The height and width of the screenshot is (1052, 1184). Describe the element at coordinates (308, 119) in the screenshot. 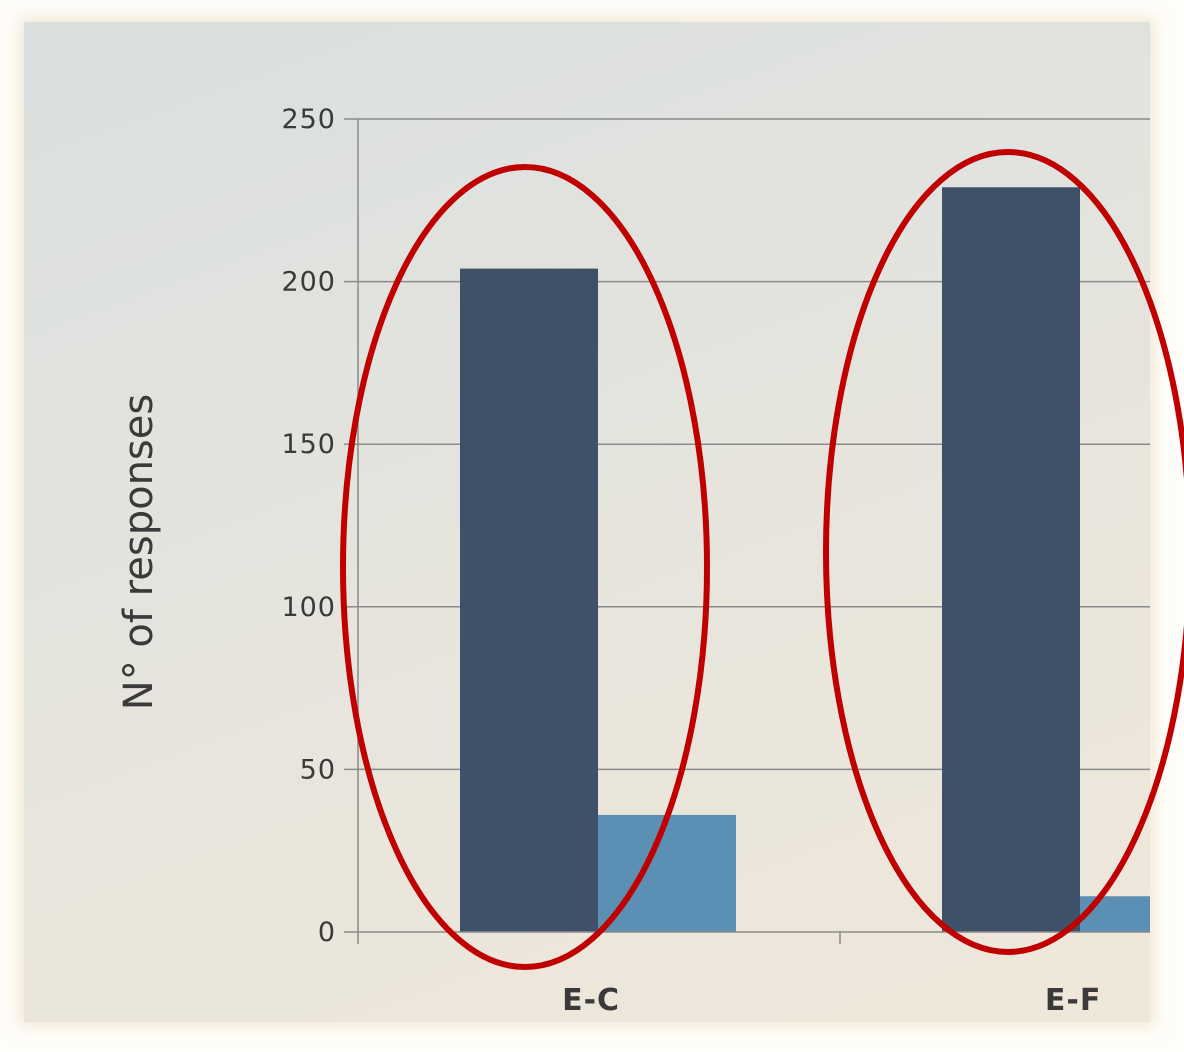

I see `y-tick-label-250: 250` at that location.